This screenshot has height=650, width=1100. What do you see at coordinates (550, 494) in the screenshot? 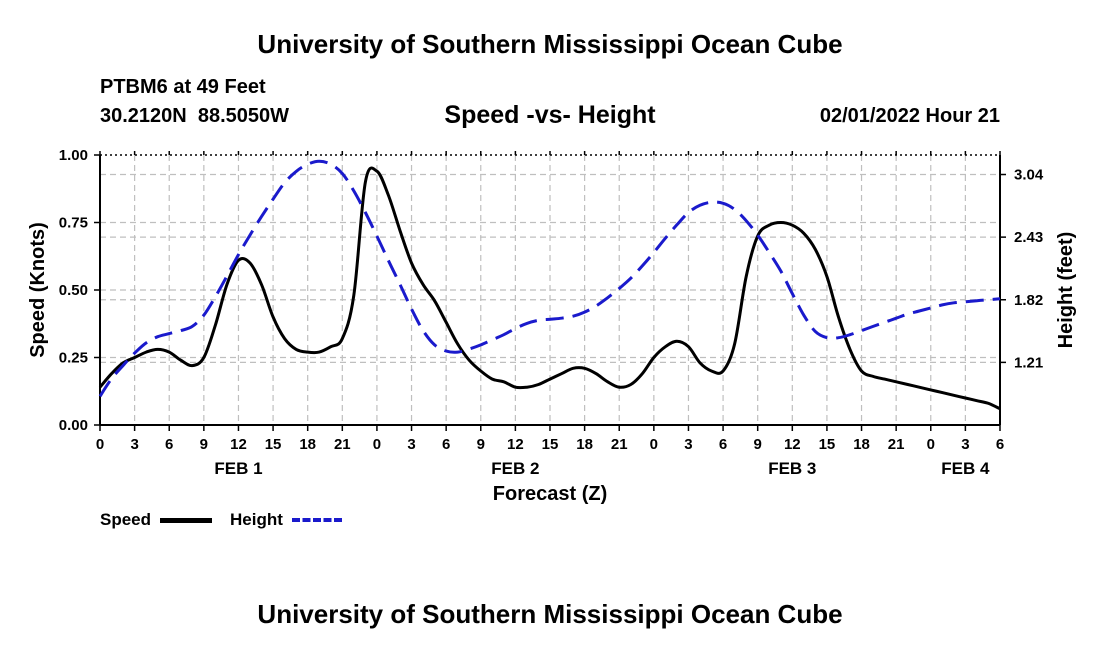
I see `x-axis-label: Forecast (Z)` at bounding box center [550, 494].